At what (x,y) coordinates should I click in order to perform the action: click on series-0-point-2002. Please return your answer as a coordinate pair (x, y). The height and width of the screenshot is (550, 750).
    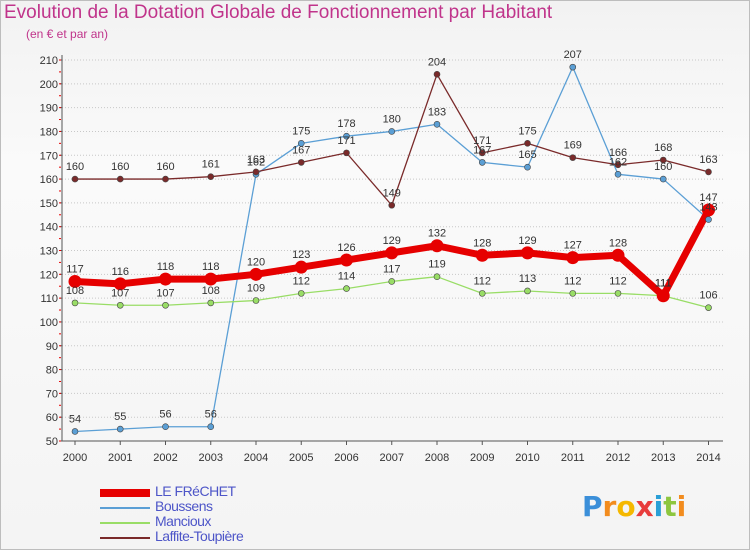
    Looking at the image, I should click on (165, 279).